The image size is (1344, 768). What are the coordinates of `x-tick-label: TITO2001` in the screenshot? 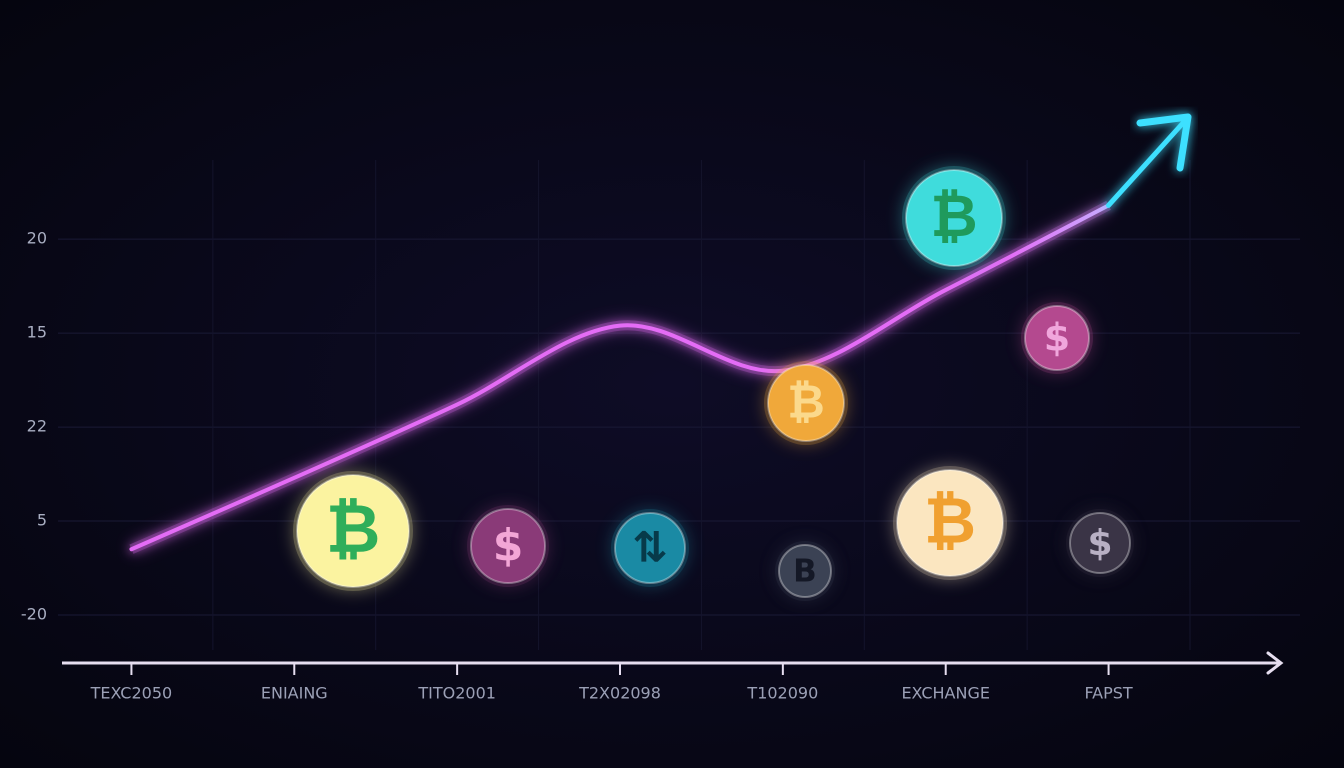 It's located at (456, 693).